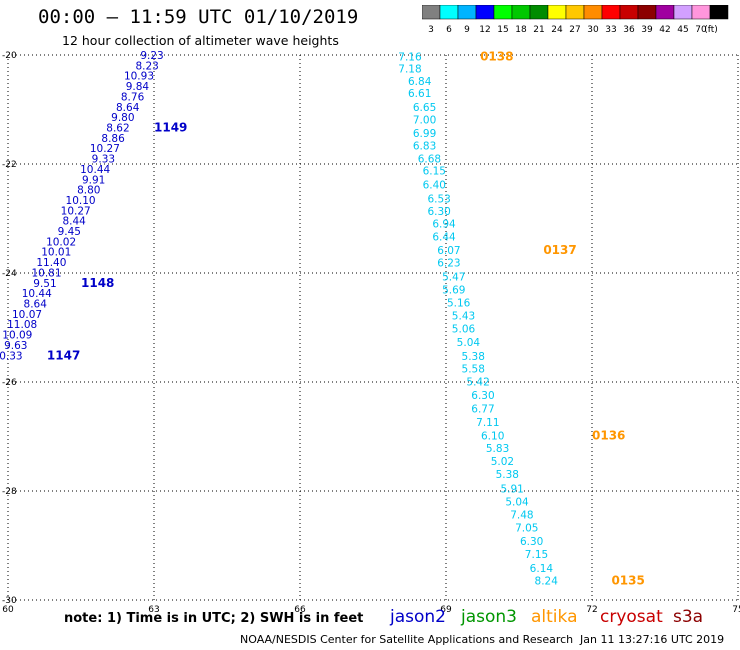  Describe the element at coordinates (88, 191) in the screenshot. I see `data-point-label: 8.80` at that location.